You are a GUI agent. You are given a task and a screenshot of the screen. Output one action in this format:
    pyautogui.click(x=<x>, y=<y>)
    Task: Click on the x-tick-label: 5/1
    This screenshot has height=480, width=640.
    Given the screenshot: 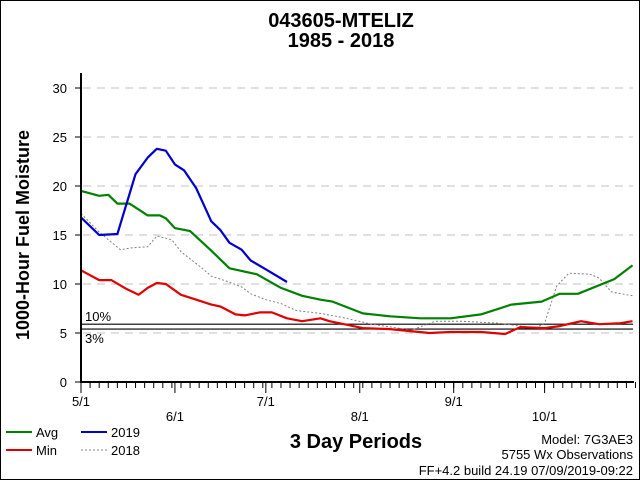 What is the action you would take?
    pyautogui.click(x=81, y=401)
    